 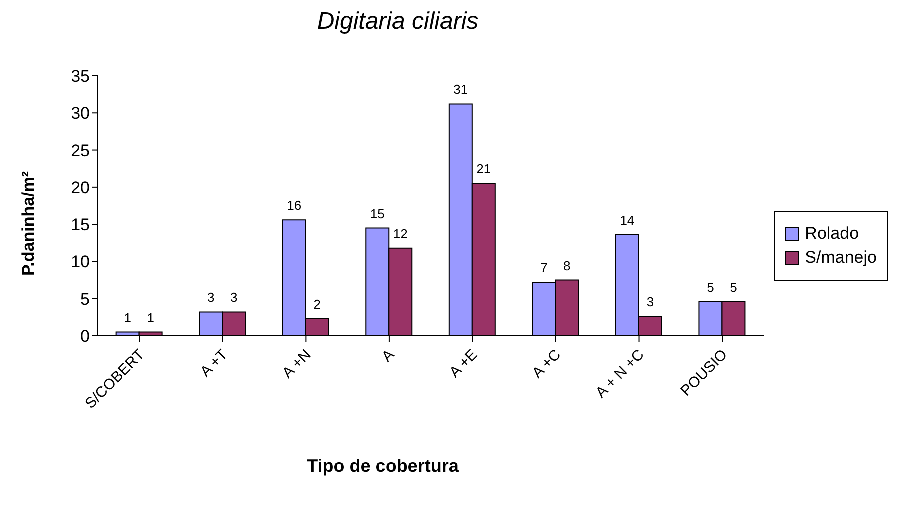 I want to click on legend-label: Rolado, so click(x=832, y=234).